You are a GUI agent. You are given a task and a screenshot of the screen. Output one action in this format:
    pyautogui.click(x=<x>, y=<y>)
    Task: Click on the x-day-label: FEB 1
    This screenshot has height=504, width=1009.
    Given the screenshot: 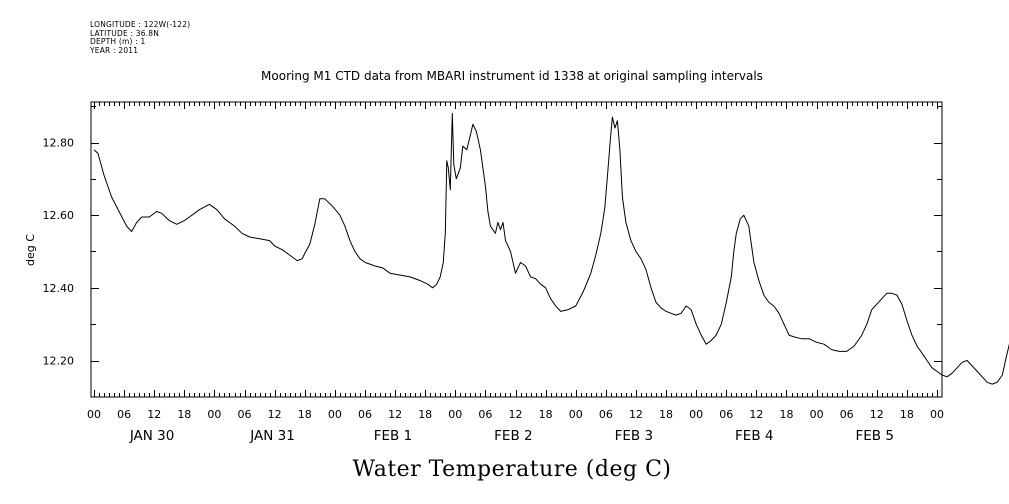 What is the action you would take?
    pyautogui.click(x=393, y=436)
    